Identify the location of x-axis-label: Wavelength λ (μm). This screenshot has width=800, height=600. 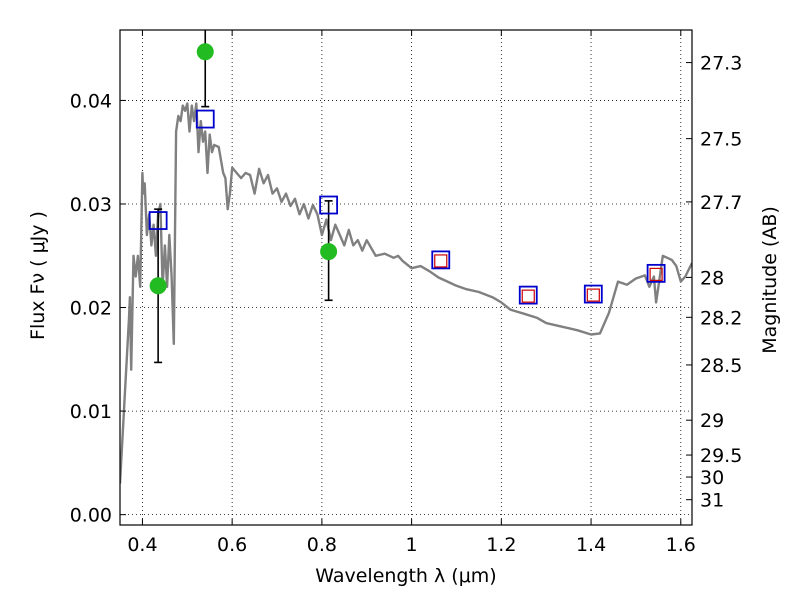
(405, 576).